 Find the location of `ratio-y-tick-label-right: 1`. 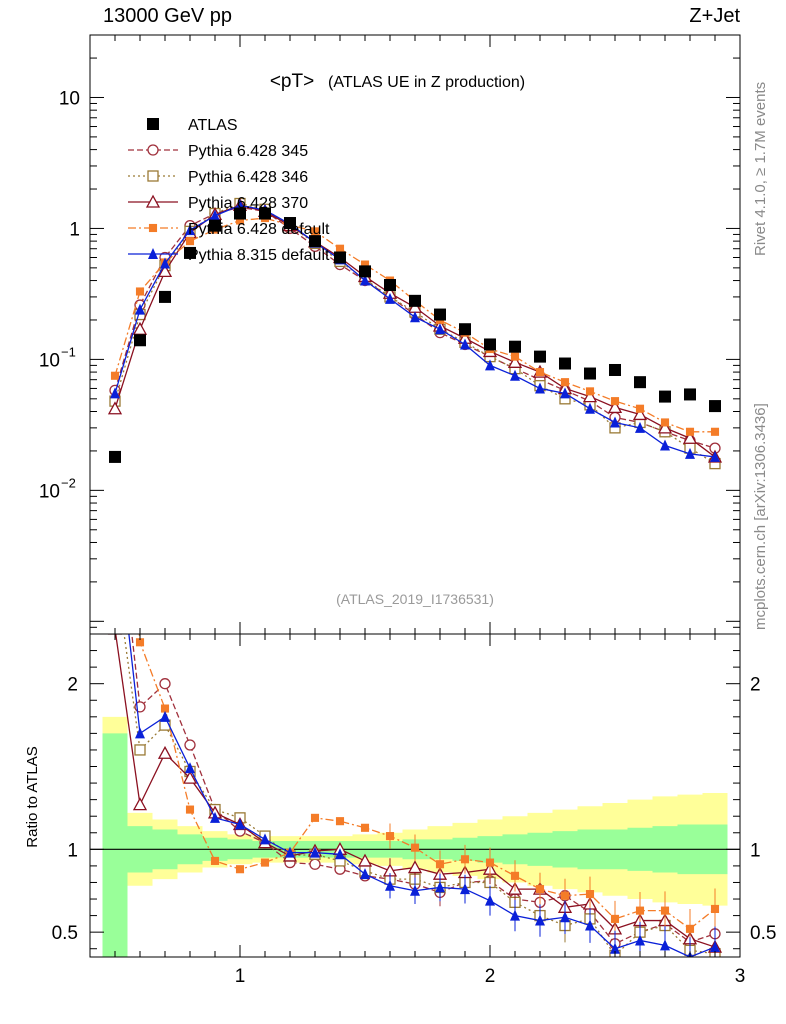

ratio-y-tick-label-right: 1 is located at coordinates (755, 850).